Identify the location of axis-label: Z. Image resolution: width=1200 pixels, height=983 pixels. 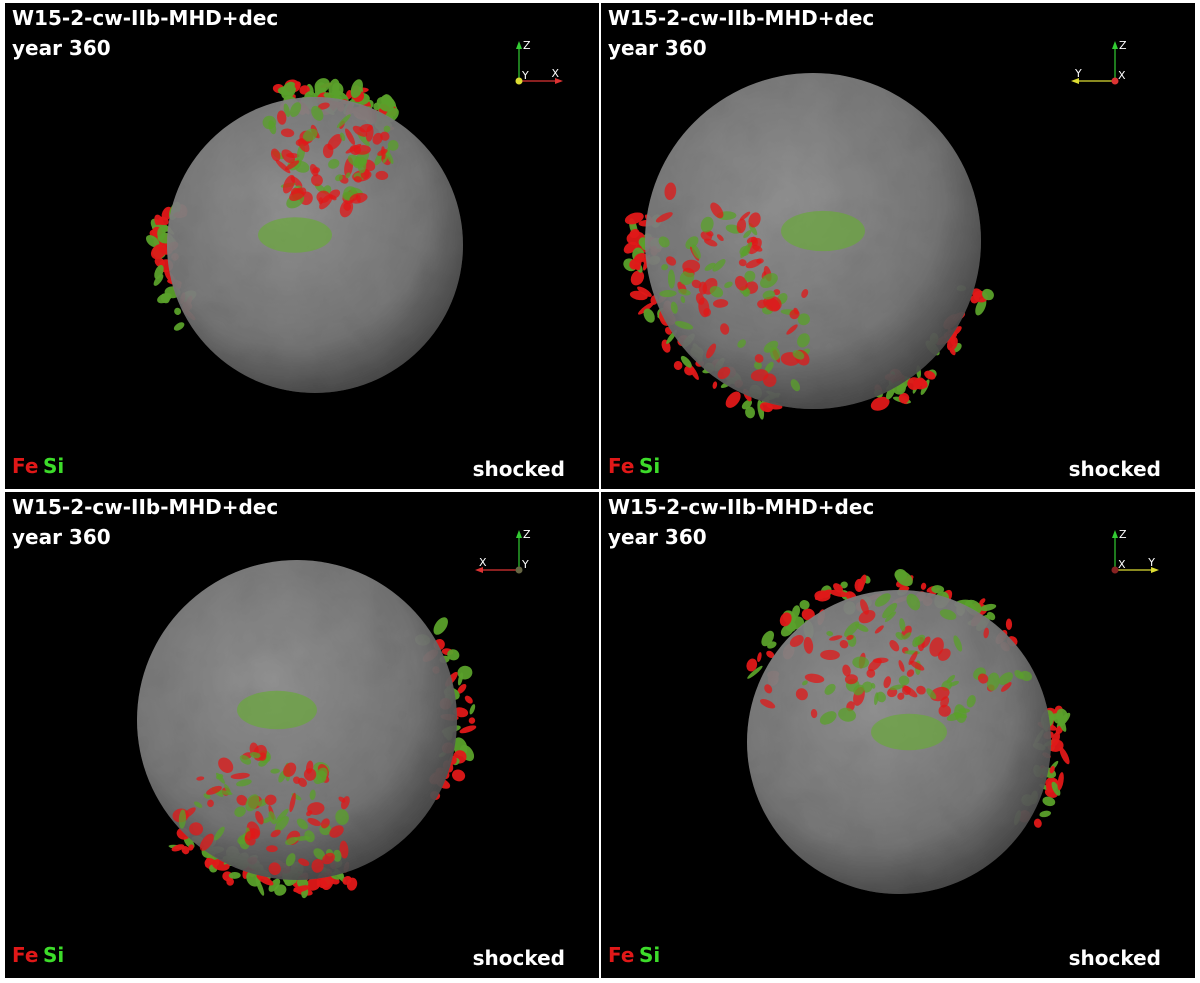
(527, 45).